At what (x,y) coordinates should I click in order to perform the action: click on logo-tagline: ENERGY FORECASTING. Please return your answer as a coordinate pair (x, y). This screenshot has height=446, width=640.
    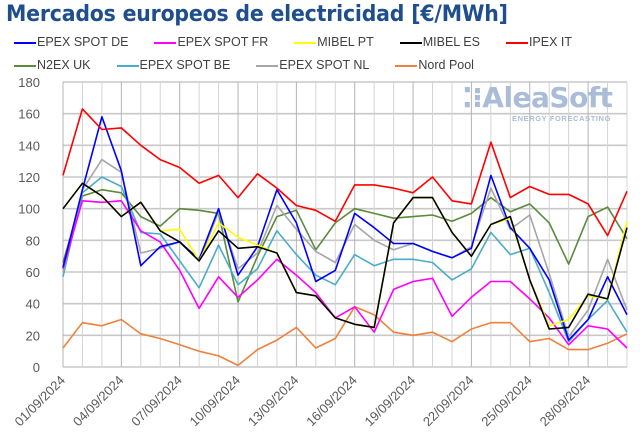
    Looking at the image, I should click on (562, 118).